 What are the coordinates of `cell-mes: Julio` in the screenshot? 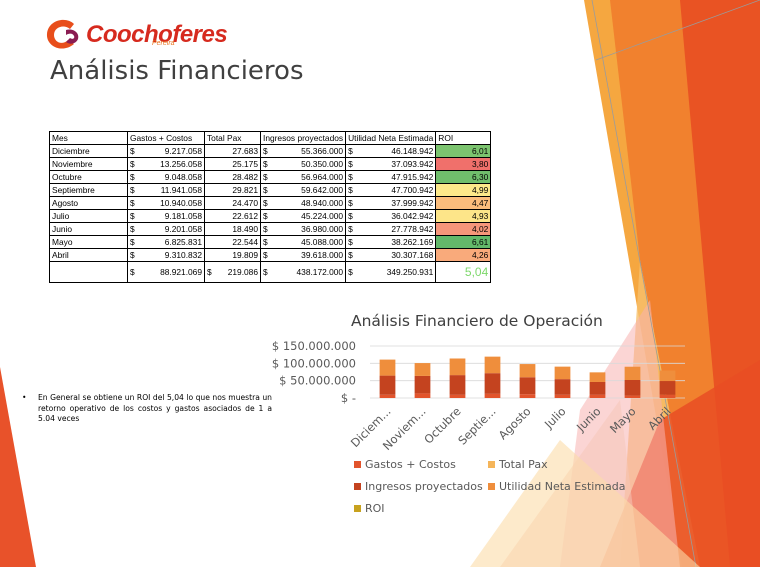 It's located at (88, 216).